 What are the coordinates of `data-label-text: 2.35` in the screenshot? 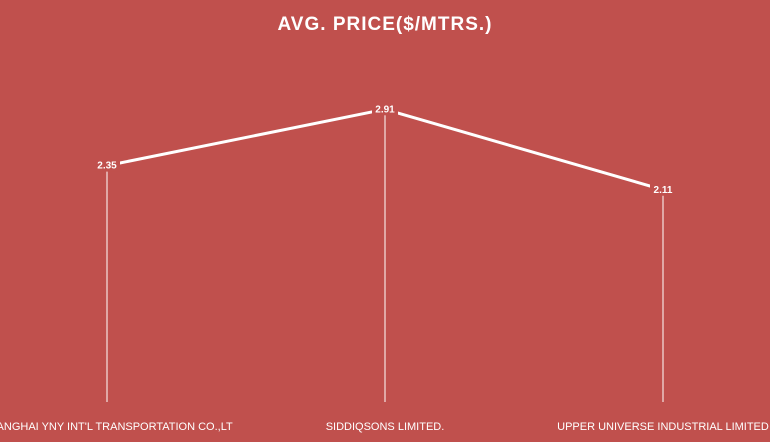 It's located at (107, 166).